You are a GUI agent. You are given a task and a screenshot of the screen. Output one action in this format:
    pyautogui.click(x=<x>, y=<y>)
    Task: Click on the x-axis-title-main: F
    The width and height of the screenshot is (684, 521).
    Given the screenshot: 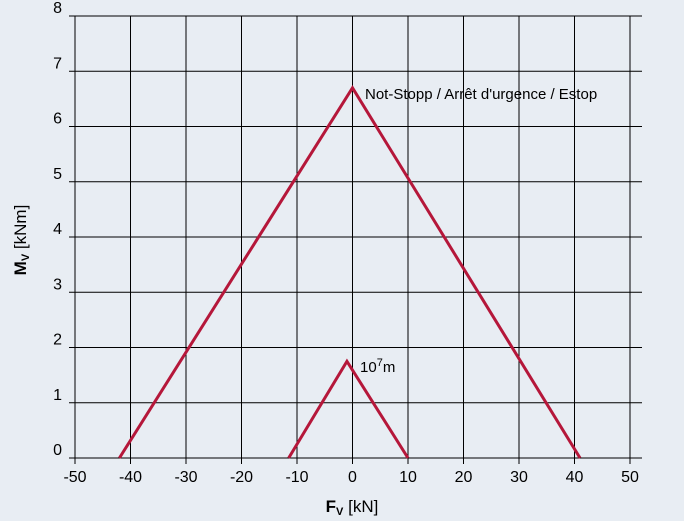 What is the action you would take?
    pyautogui.click(x=331, y=506)
    